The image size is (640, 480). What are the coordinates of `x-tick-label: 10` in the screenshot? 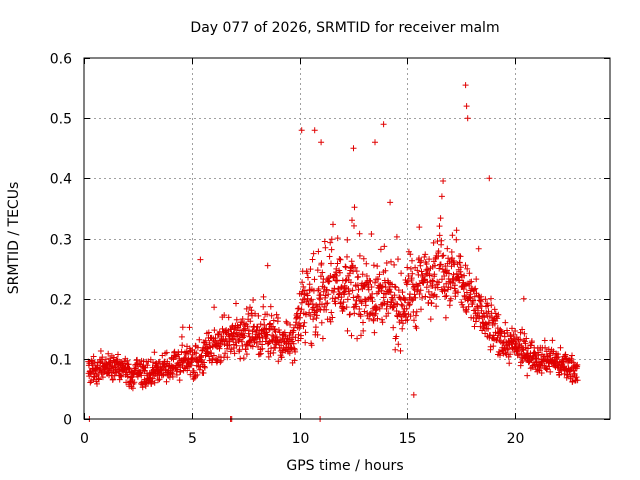 It's located at (301, 439).